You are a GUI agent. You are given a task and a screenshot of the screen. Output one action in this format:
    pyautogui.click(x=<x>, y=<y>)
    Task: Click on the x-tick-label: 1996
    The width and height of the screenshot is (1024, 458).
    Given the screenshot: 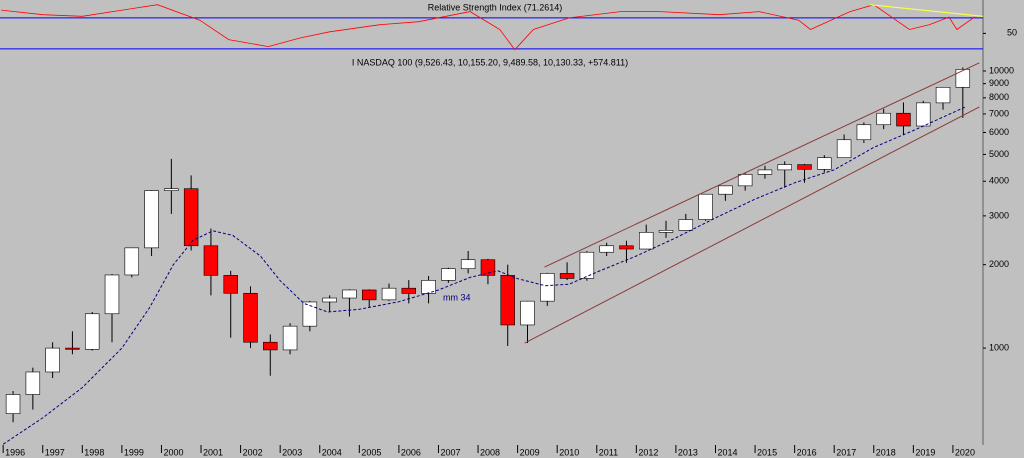 What is the action you would take?
    pyautogui.click(x=15, y=452)
    